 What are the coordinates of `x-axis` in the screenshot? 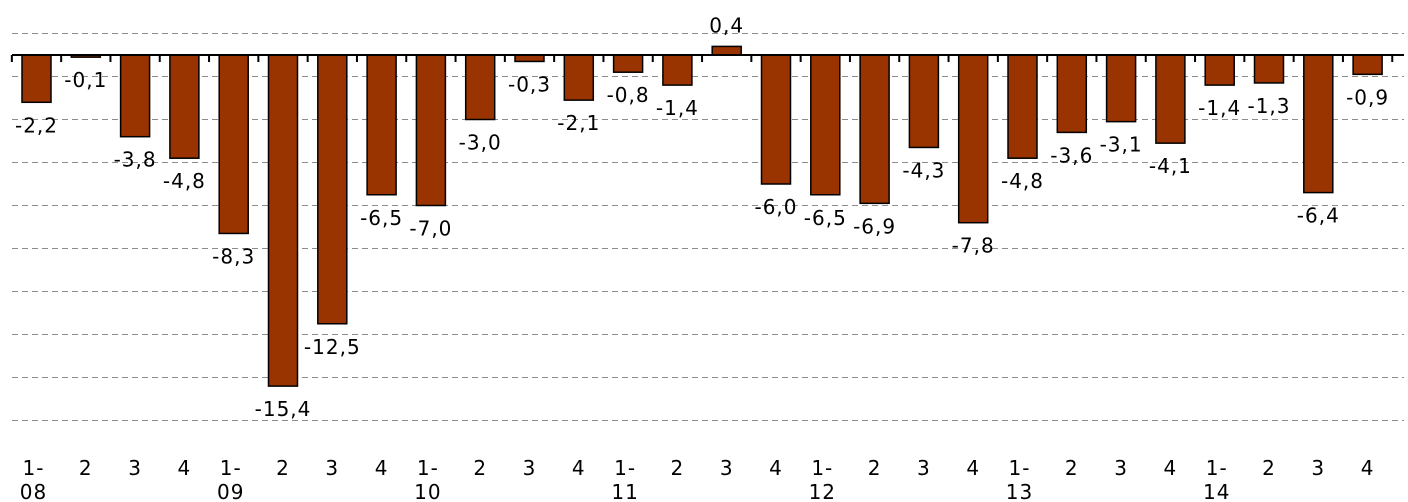 It's located at (707, 58).